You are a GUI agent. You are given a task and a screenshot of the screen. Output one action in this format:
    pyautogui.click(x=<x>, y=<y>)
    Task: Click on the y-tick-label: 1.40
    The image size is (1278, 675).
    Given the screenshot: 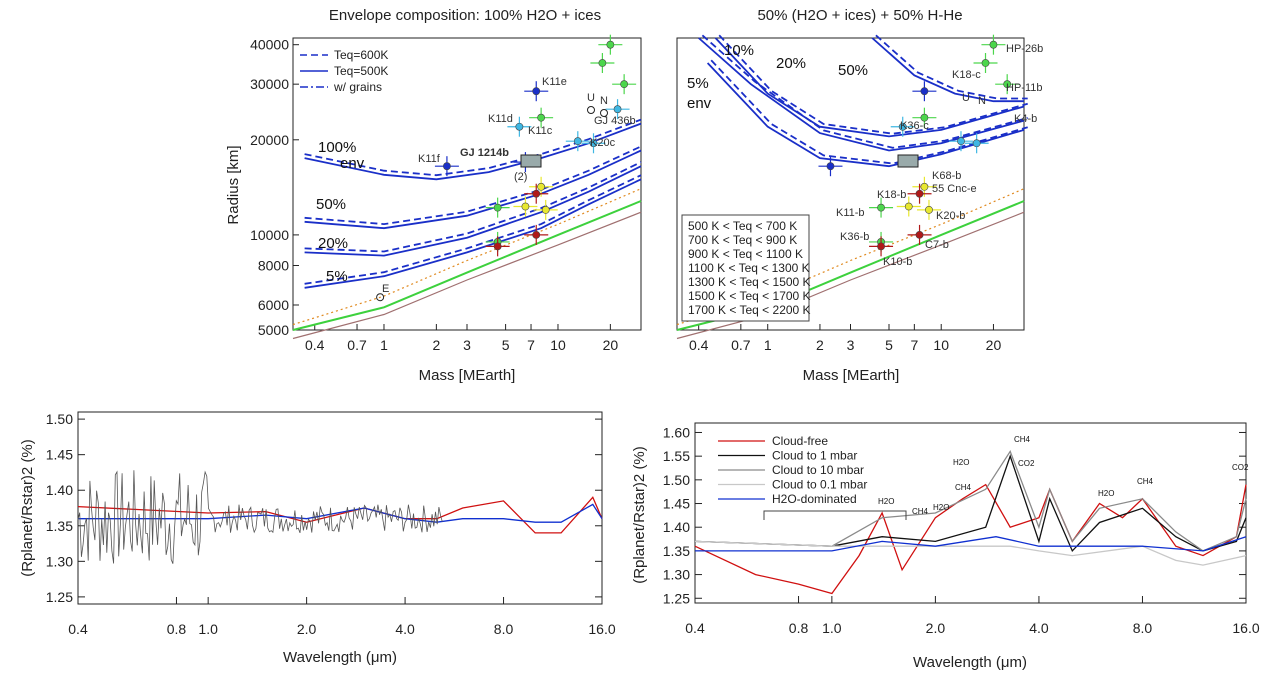 What is the action you would take?
    pyautogui.click(x=59, y=490)
    